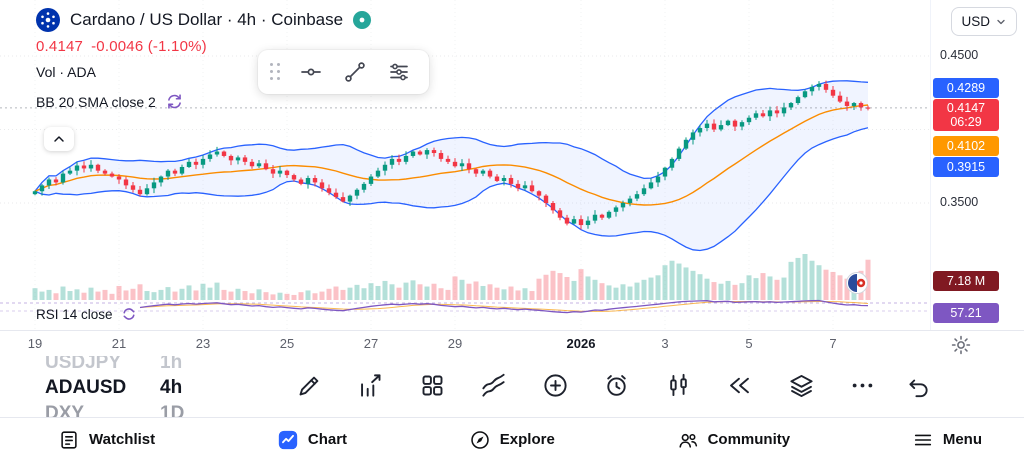  What do you see at coordinates (512, 343) in the screenshot?
I see `time-scale: 19 21 23 25 27 29 2026 3 5 7` at bounding box center [512, 343].